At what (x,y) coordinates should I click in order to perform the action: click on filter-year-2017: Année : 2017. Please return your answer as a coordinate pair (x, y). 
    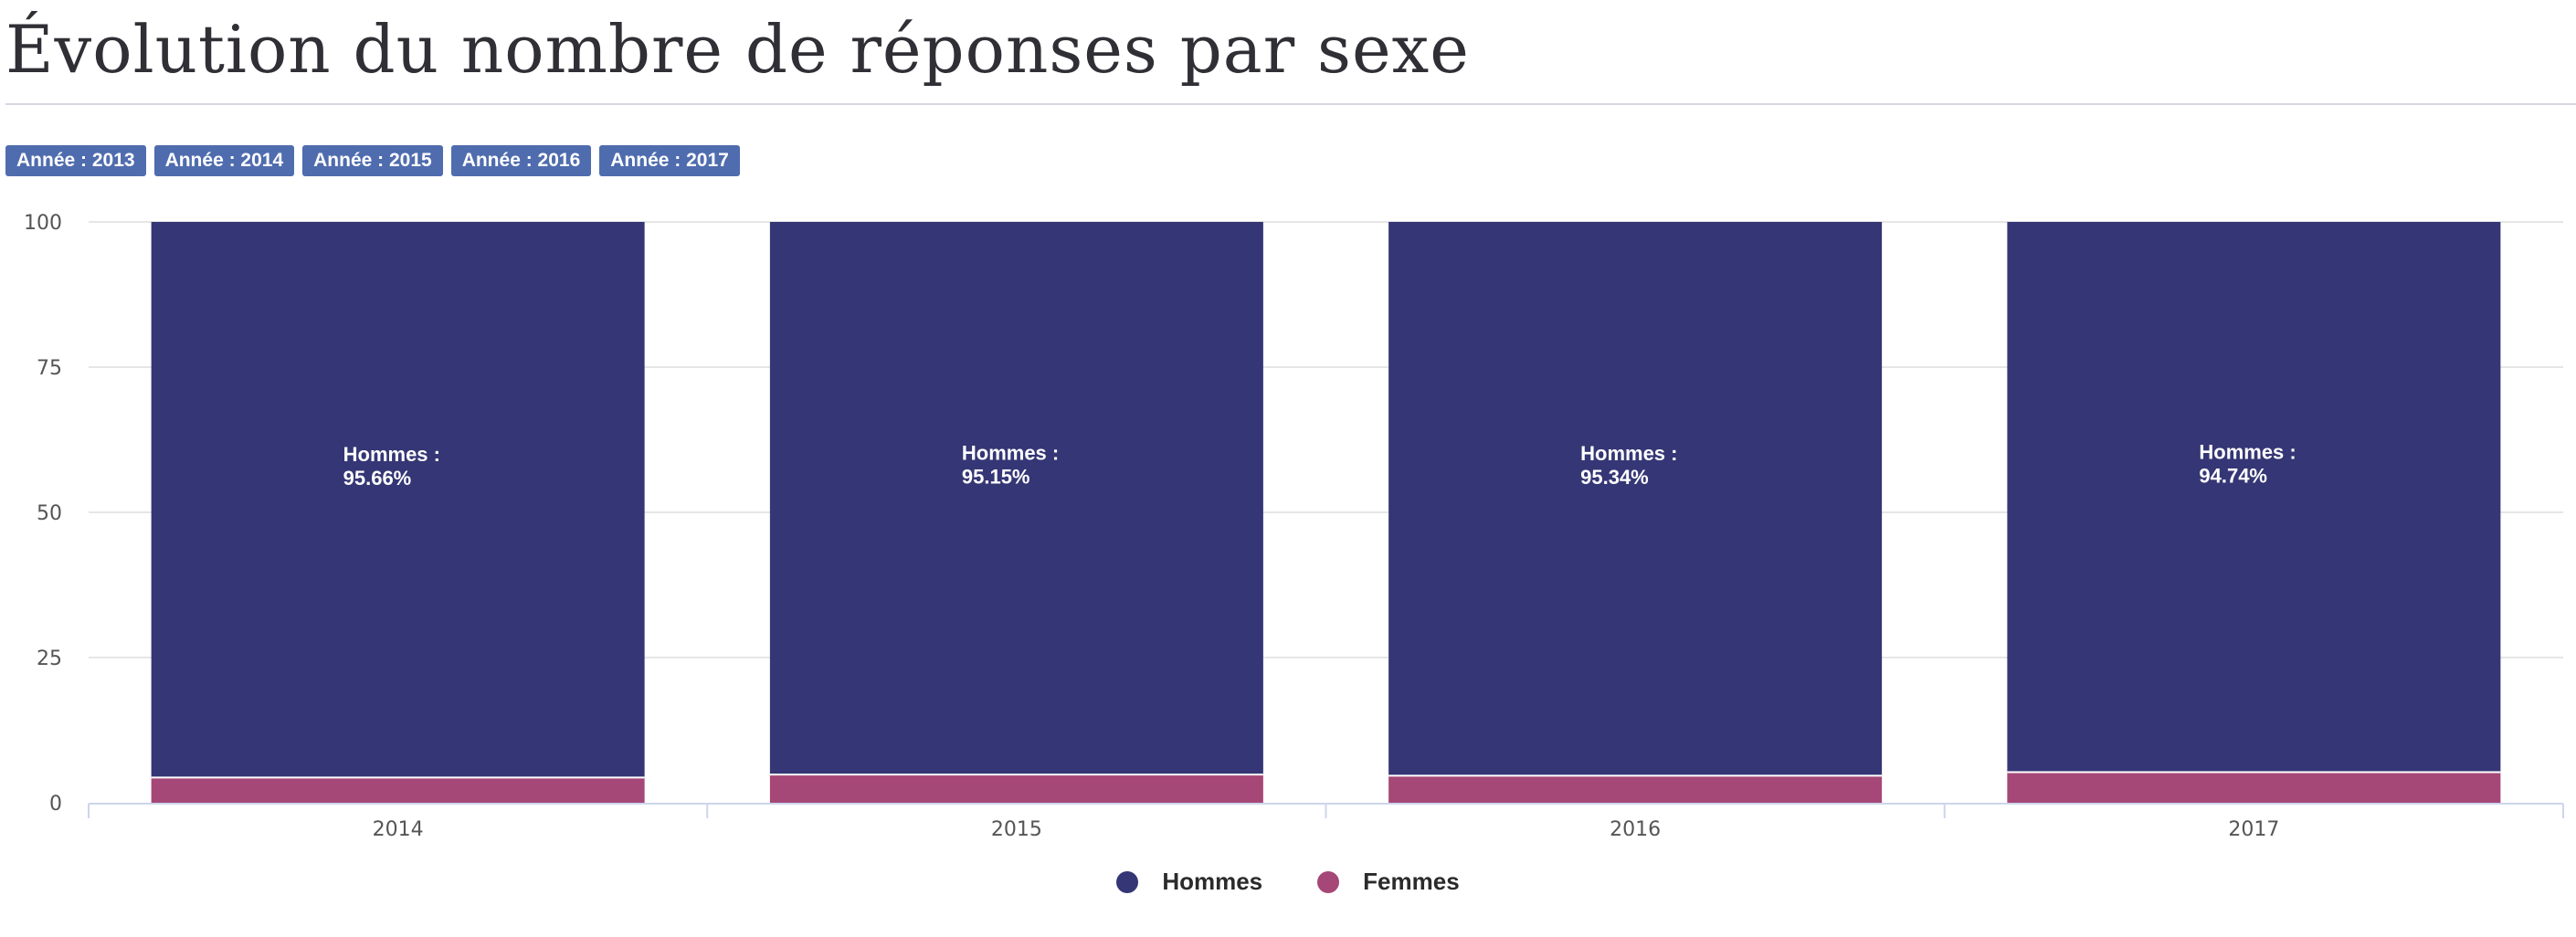
    Looking at the image, I should click on (670, 160).